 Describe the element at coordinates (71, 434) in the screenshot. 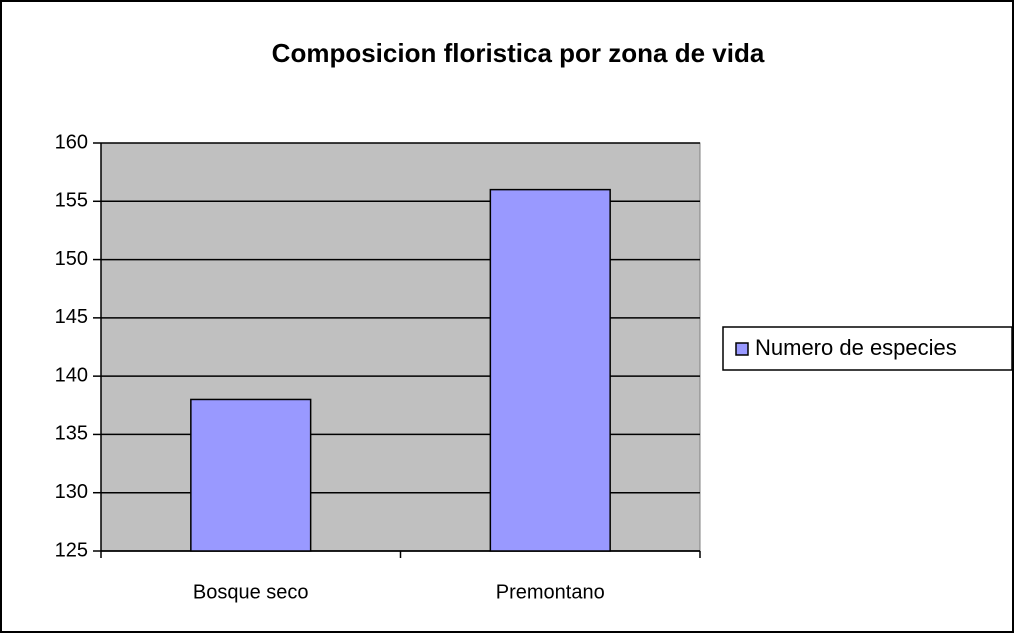

I see `y-tick-label: 135` at that location.